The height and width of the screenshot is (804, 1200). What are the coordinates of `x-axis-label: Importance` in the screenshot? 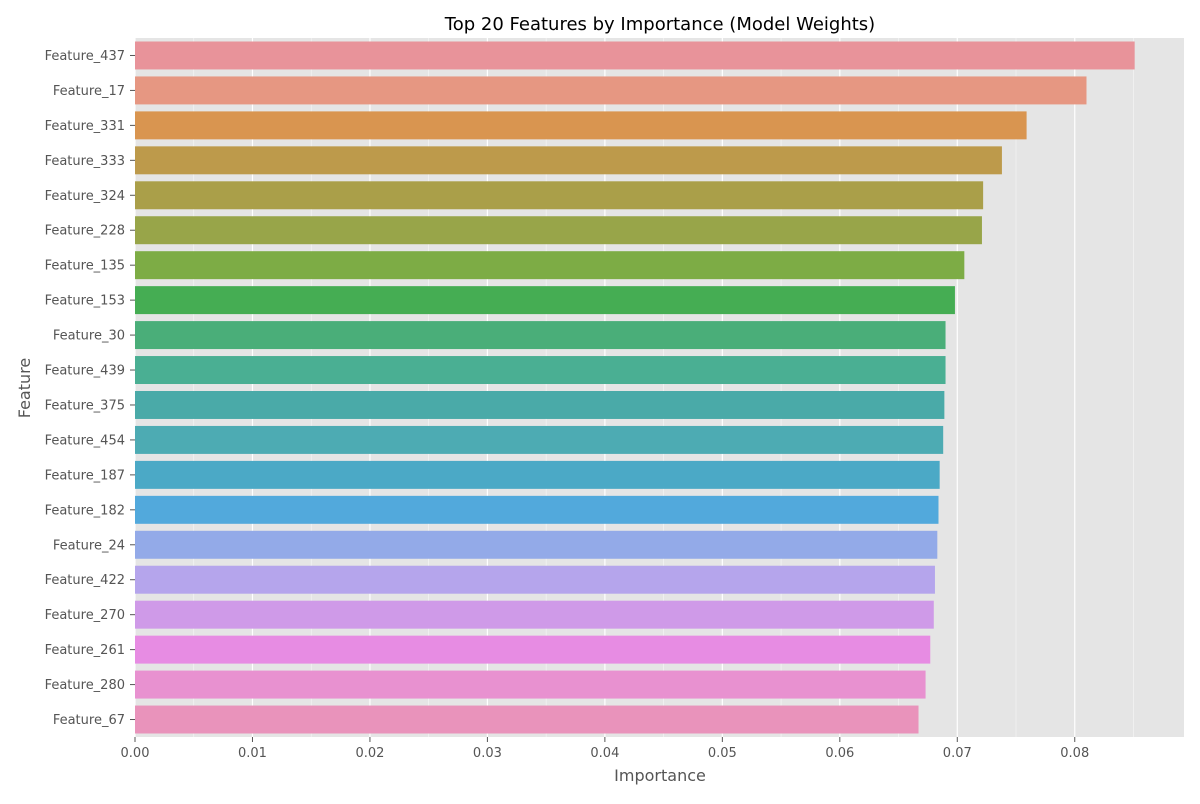 It's located at (660, 775).